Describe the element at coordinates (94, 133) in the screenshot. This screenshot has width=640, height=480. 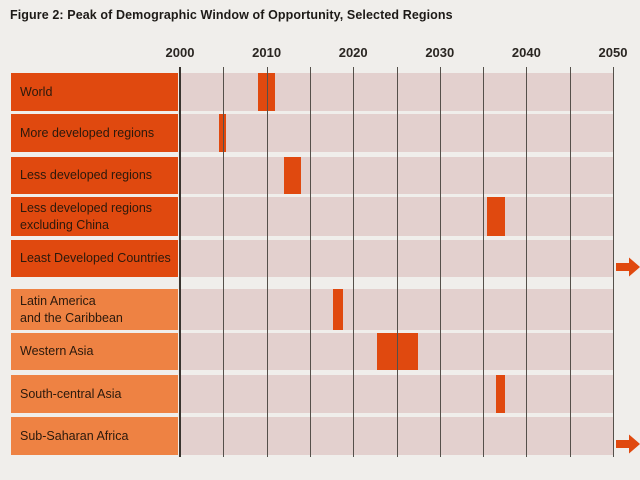
I see `region-label: More developed regions` at that location.